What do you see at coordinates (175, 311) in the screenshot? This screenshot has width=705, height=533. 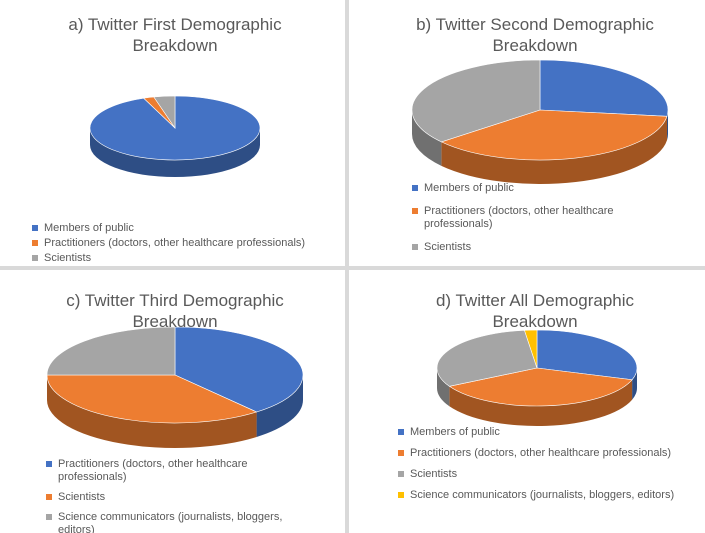 I see `chart-title: c) Twitter Third Demographic Breakdown` at bounding box center [175, 311].